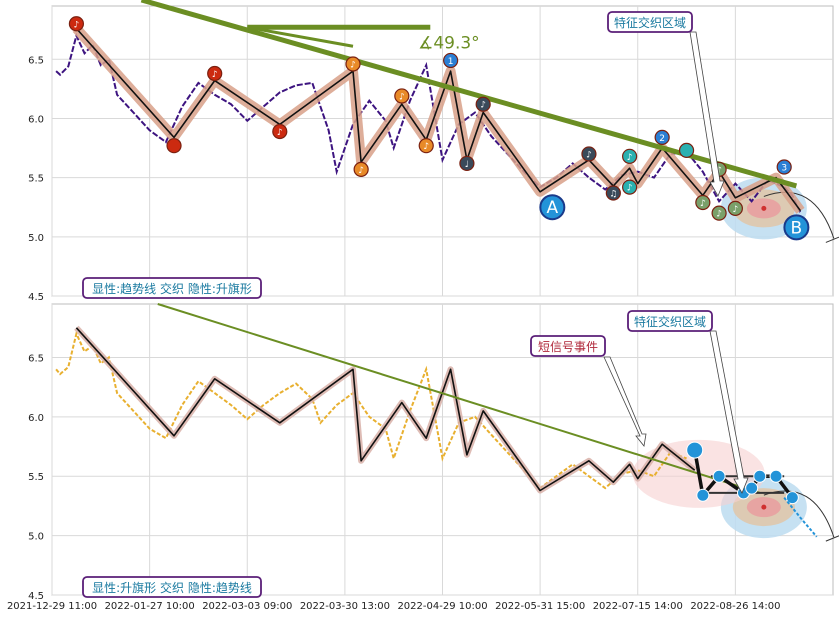 Image resolution: width=839 pixels, height=617 pixels. I want to click on x-tick-label: 2022-03-30 13:00, so click(345, 606).